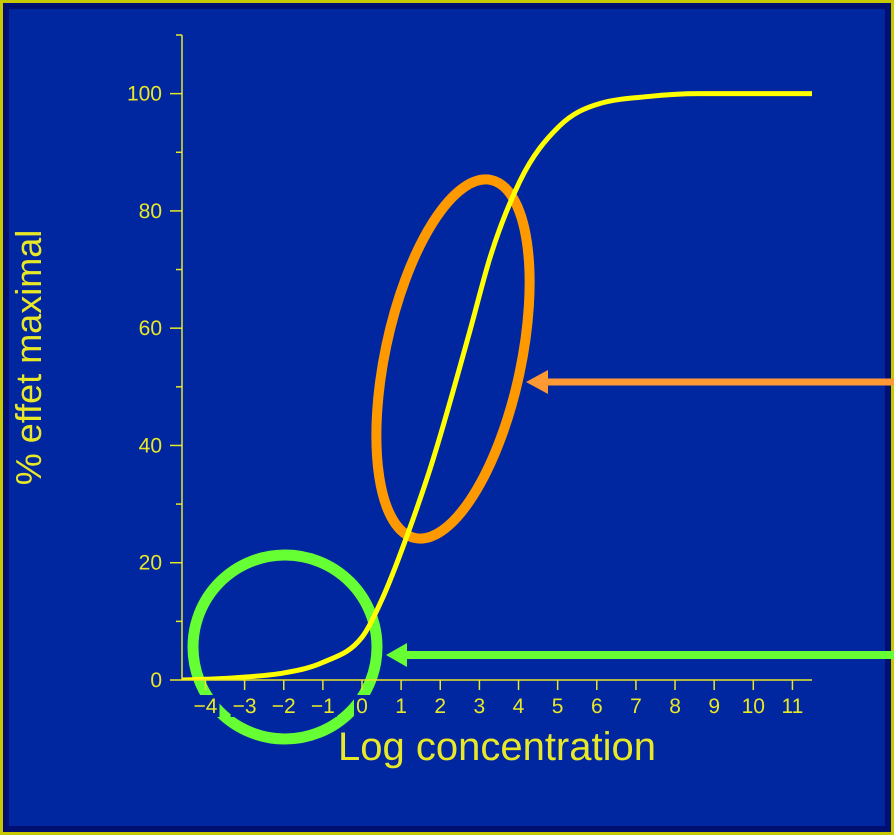  What do you see at coordinates (150, 446) in the screenshot?
I see `y-tick-label: 40` at bounding box center [150, 446].